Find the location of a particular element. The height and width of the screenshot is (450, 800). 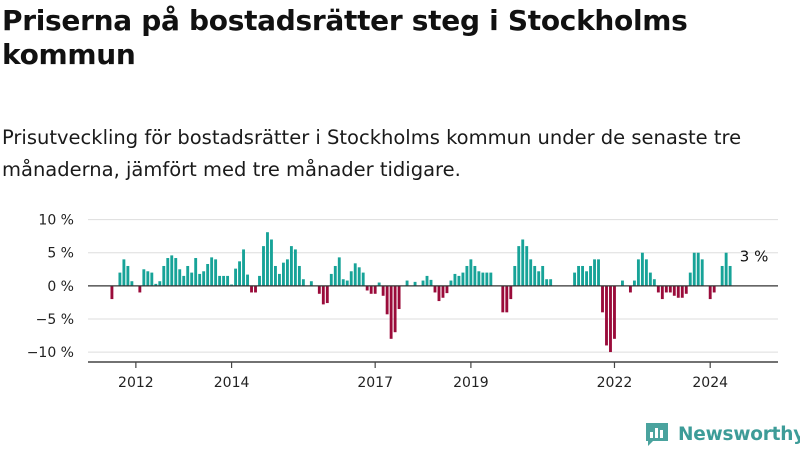

axes is located at coordinates (433, 324).